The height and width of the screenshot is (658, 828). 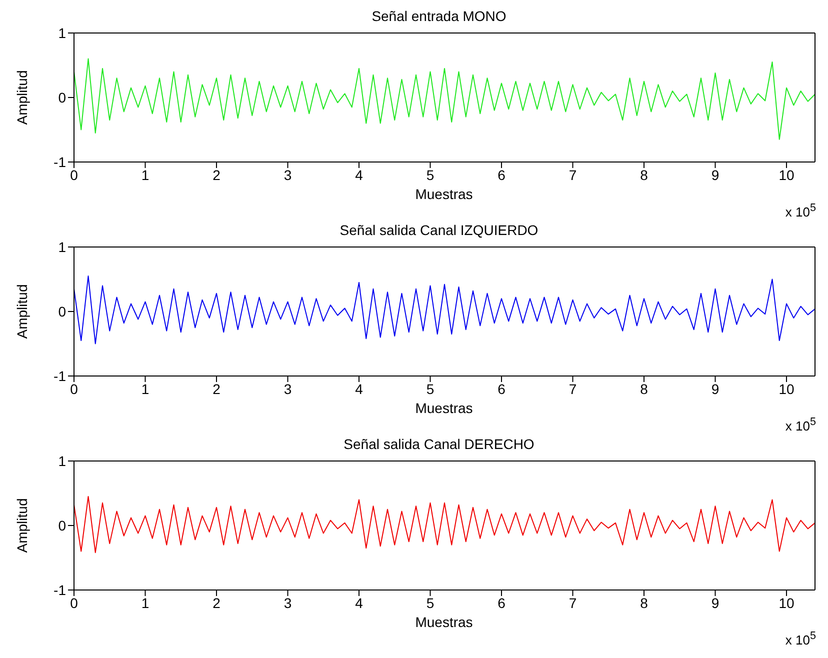 What do you see at coordinates (439, 231) in the screenshot?
I see `chart-title: Señal salida Canal IZQUIERDO` at bounding box center [439, 231].